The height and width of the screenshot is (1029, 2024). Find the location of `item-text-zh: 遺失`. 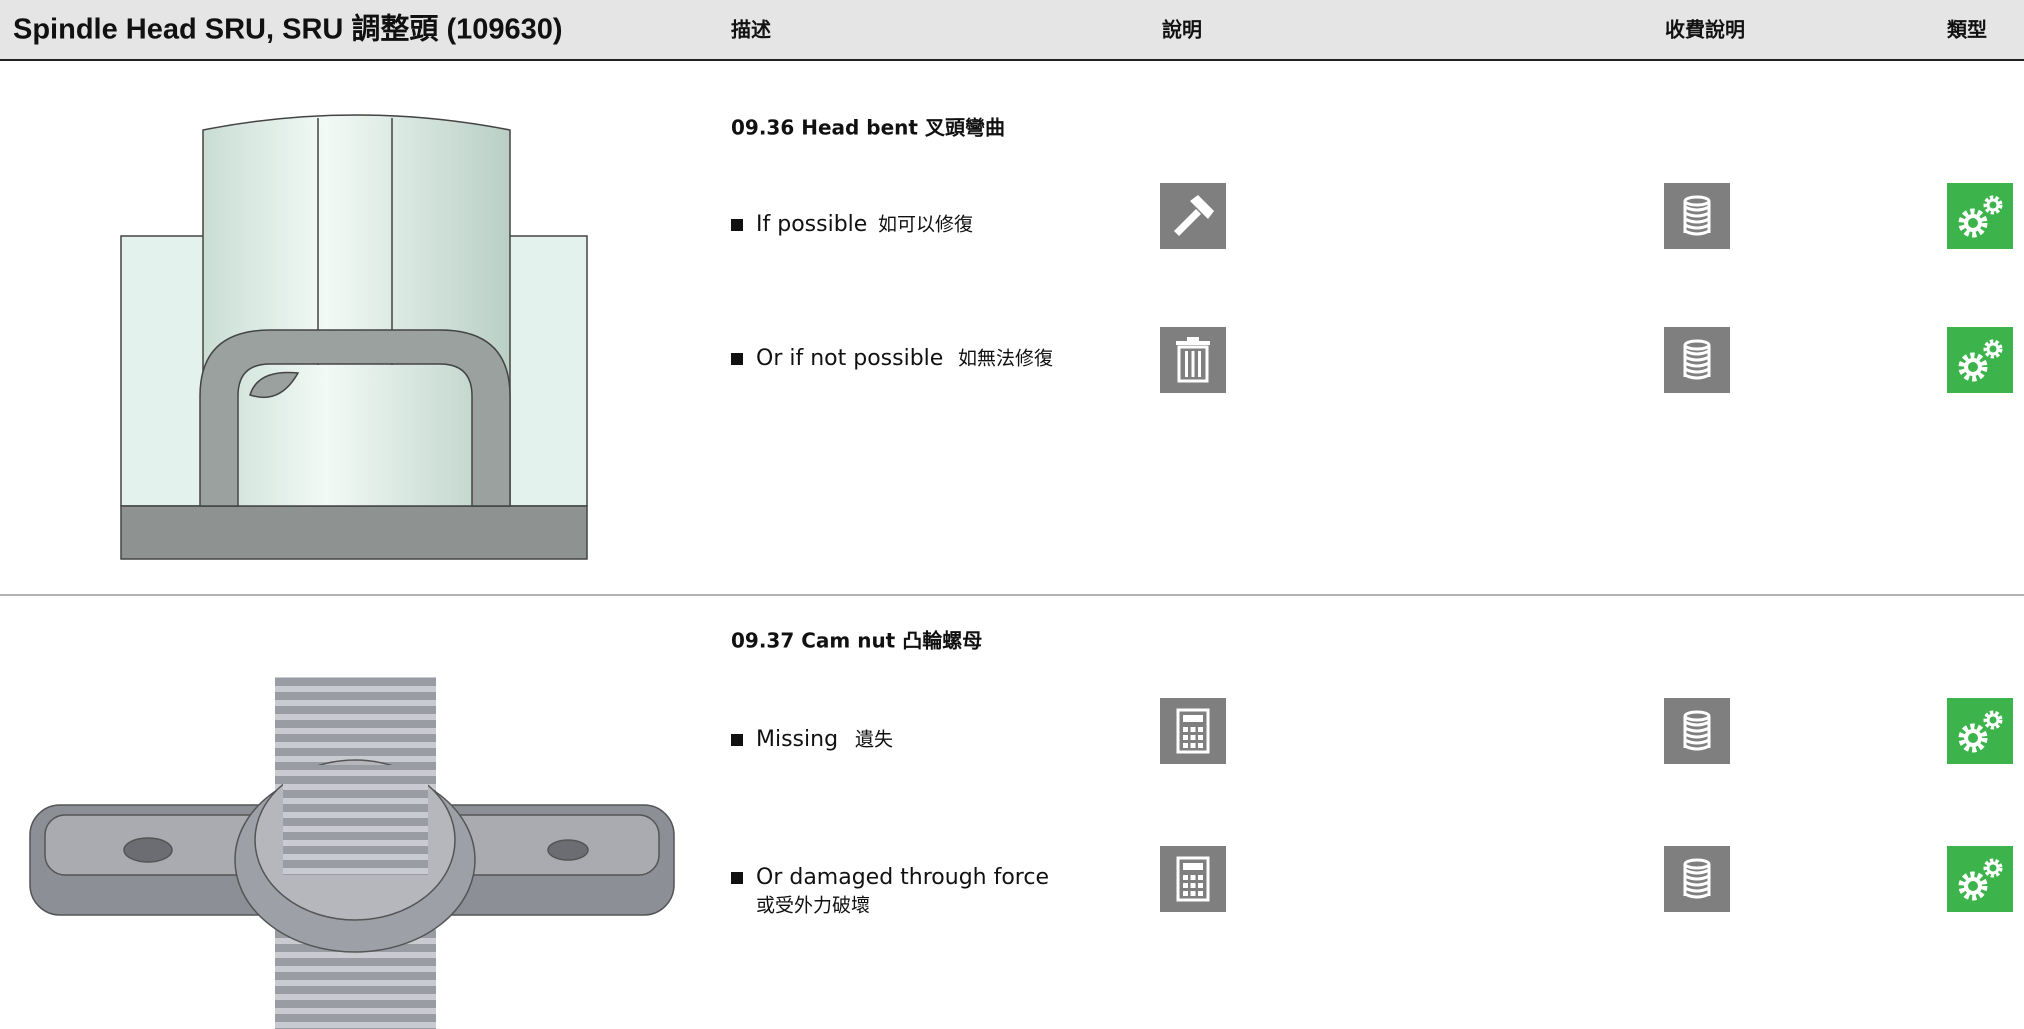

item-text-zh: 遺失 is located at coordinates (874, 740).